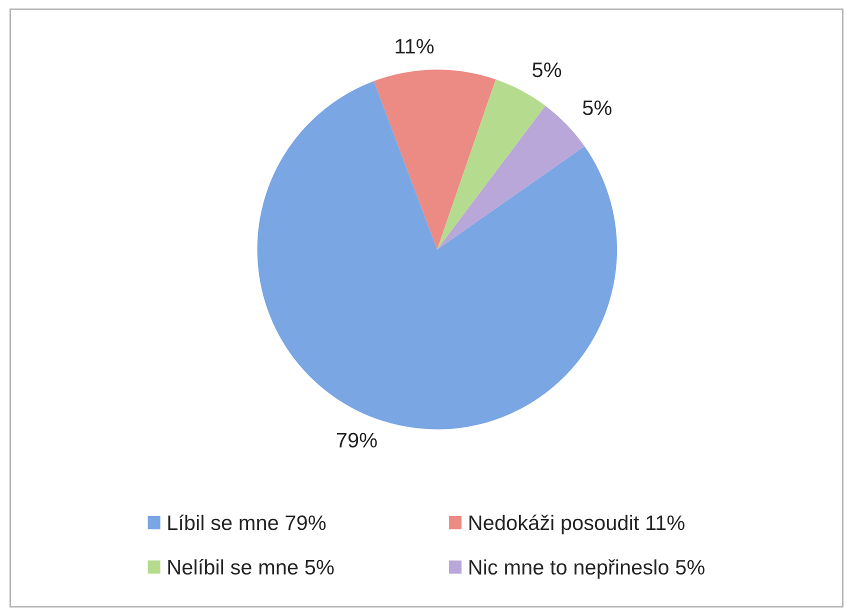 Image resolution: width=853 pixels, height=616 pixels. What do you see at coordinates (251, 567) in the screenshot?
I see `legend-label: Nelíbil se mne 5%` at bounding box center [251, 567].